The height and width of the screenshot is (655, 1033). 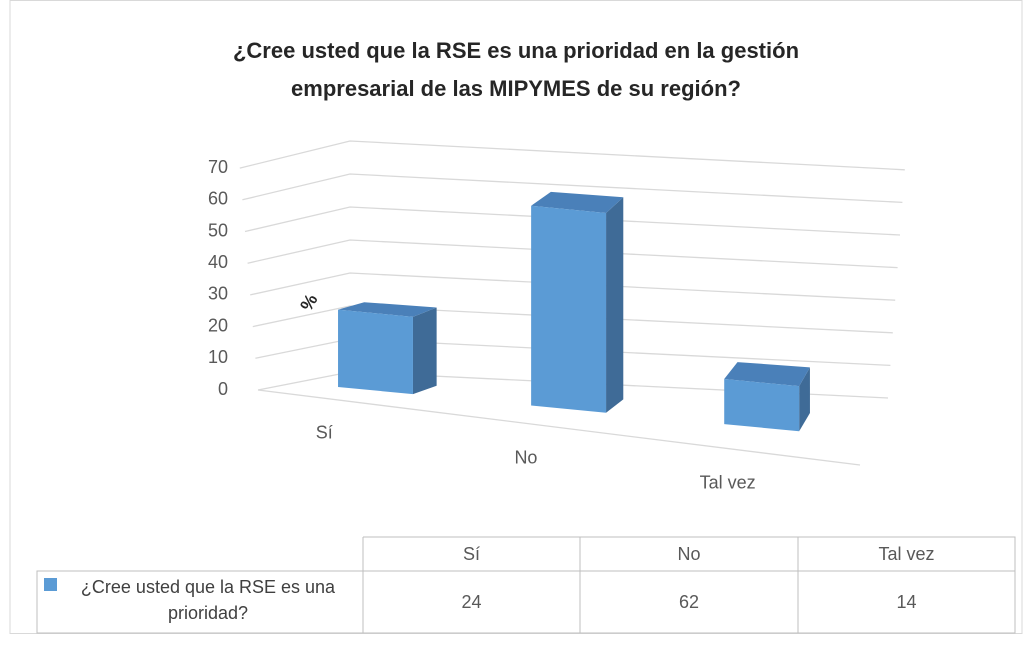 I want to click on legend-label: ¿Cree usted que la RSE es una prioridad?, so click(x=208, y=600).